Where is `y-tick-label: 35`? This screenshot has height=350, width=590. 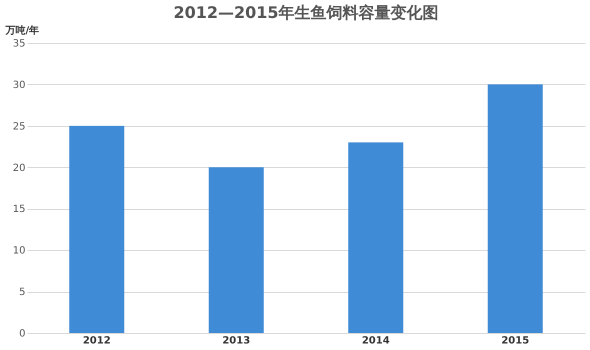
y-tick-label: 35 is located at coordinates (19, 44).